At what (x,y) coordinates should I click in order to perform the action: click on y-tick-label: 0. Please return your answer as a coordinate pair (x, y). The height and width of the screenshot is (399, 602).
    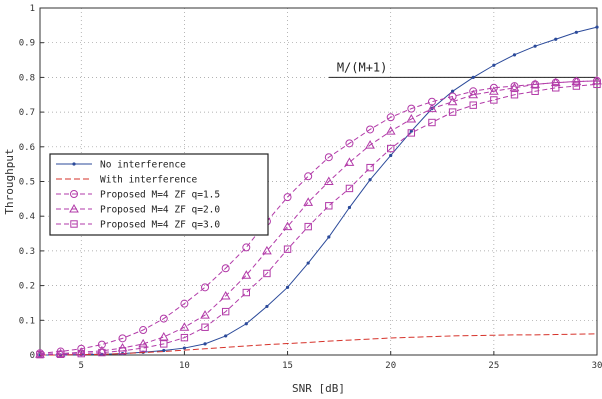
    Looking at the image, I should click on (32, 356).